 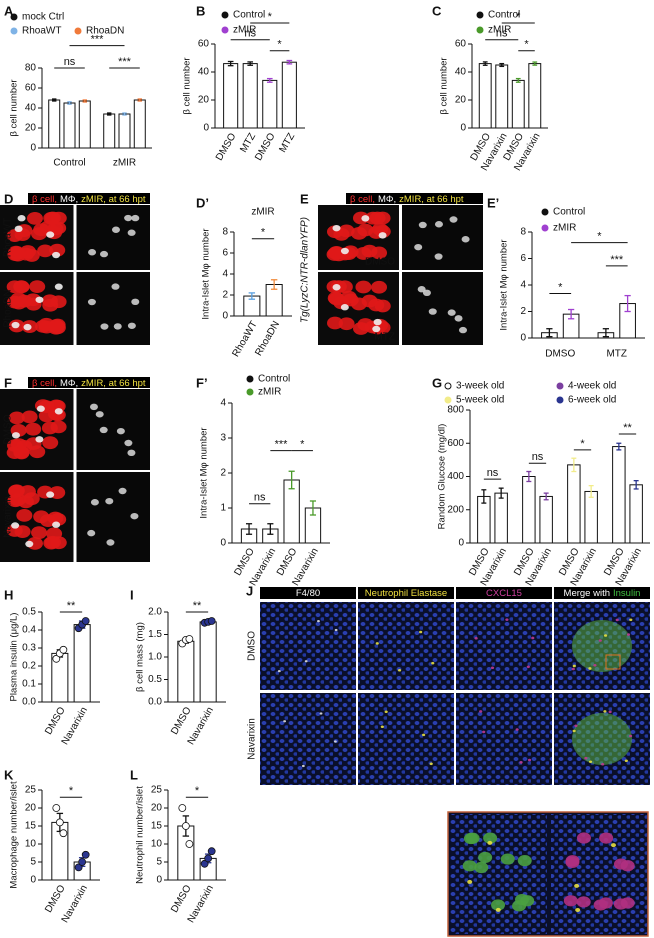 I want to click on panel-label: B, so click(x=200, y=10).